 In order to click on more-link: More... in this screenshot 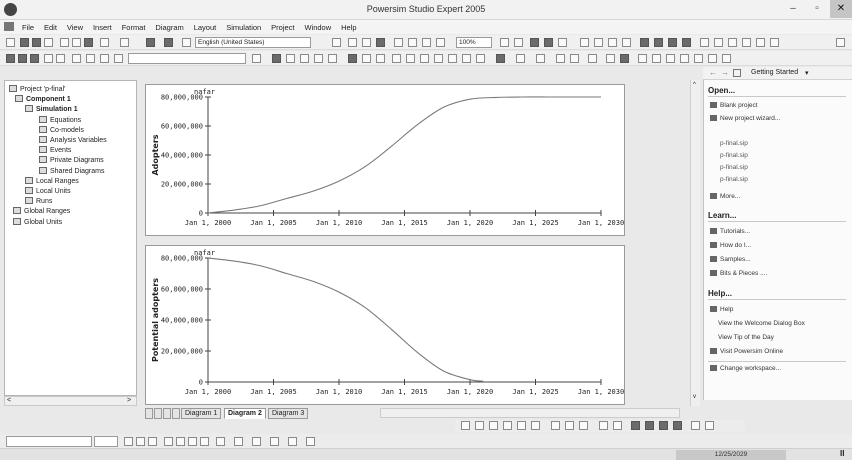, I will do `click(725, 196)`.